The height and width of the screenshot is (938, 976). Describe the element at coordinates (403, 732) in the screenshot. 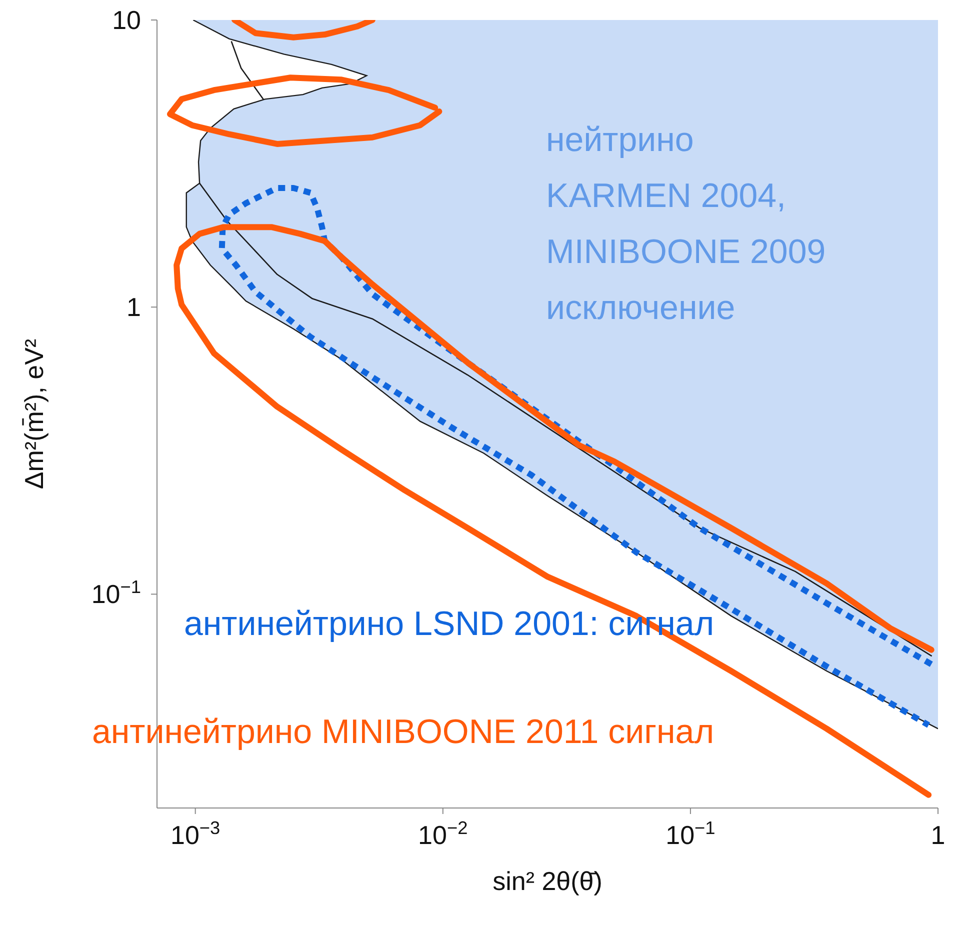

I see `series-label: антинейтрино MINIBOONE 2011 сигнал` at that location.